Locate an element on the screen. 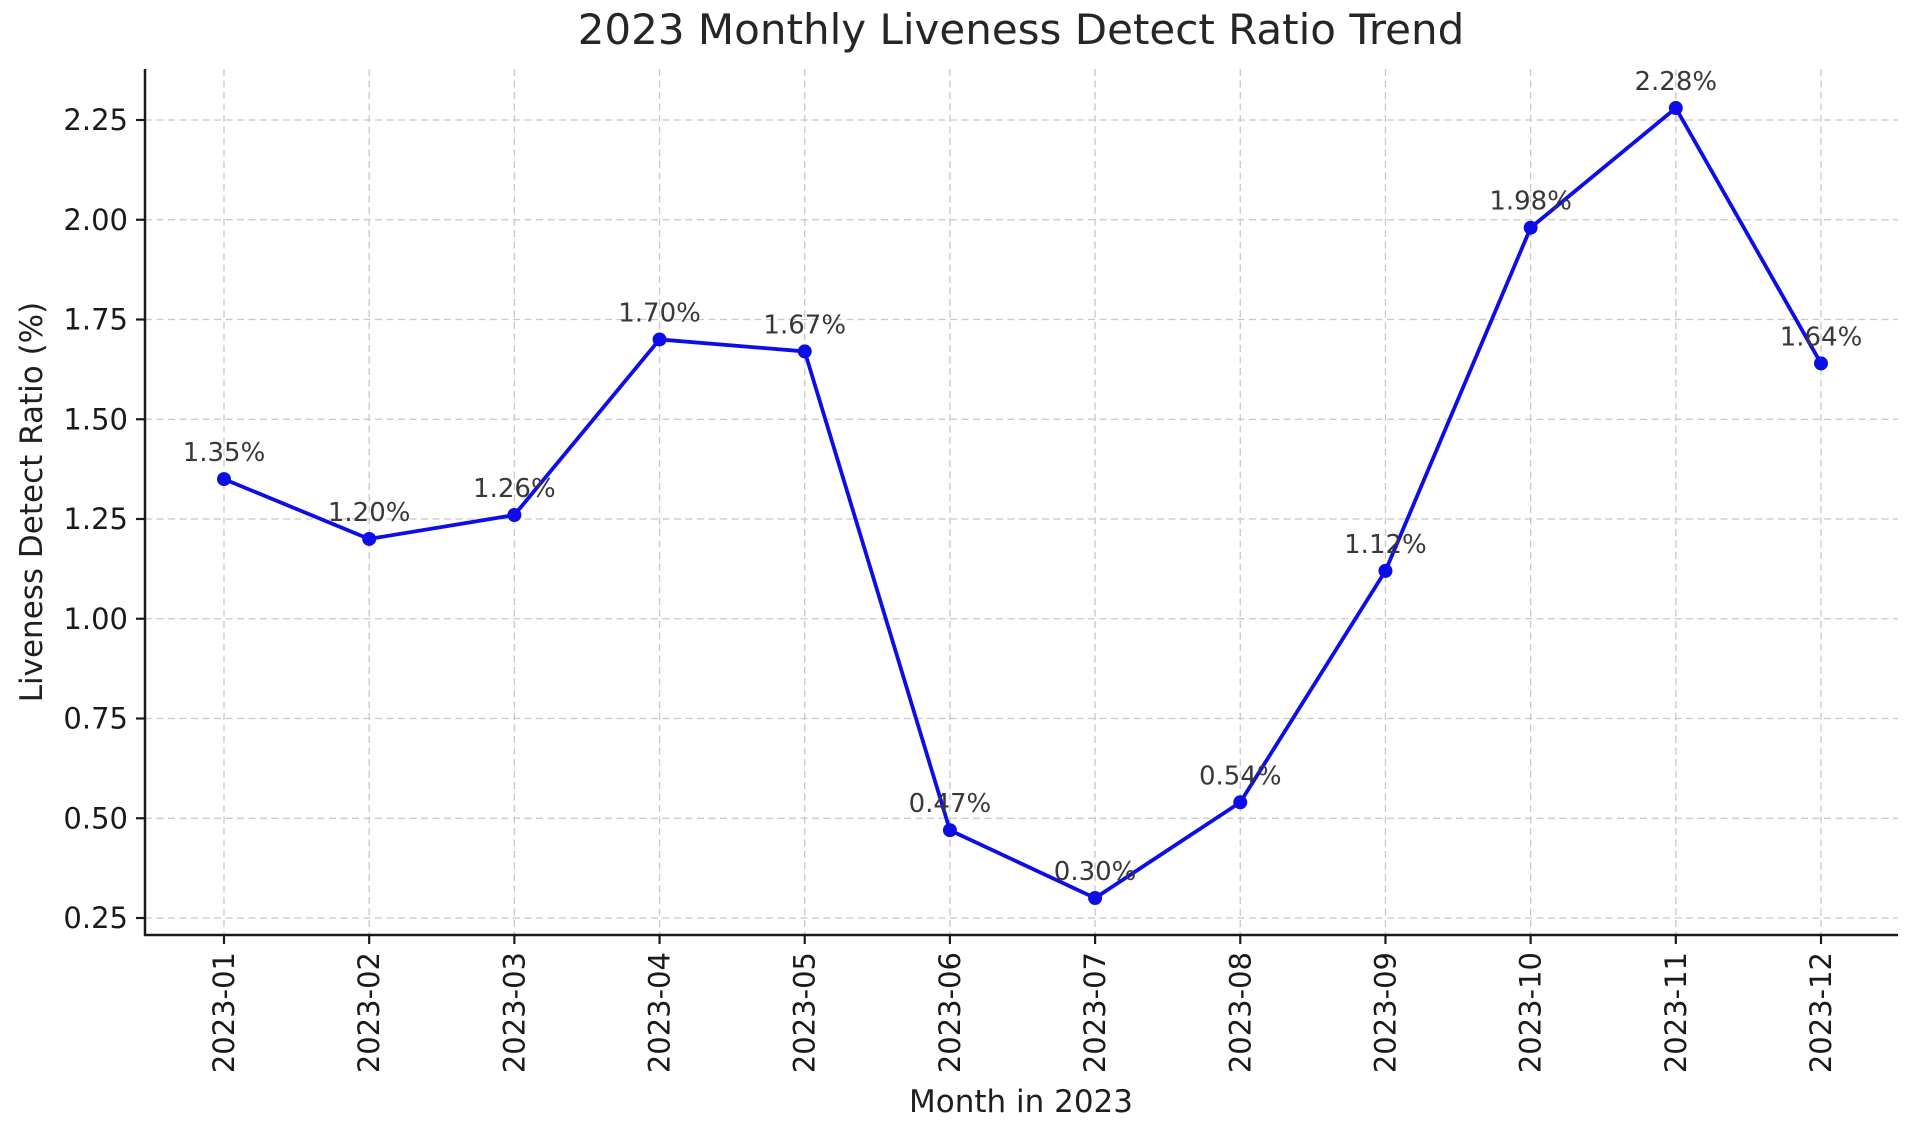 This screenshot has height=1145, width=1920. data-label-2023-08: 0.54% is located at coordinates (1240, 776).